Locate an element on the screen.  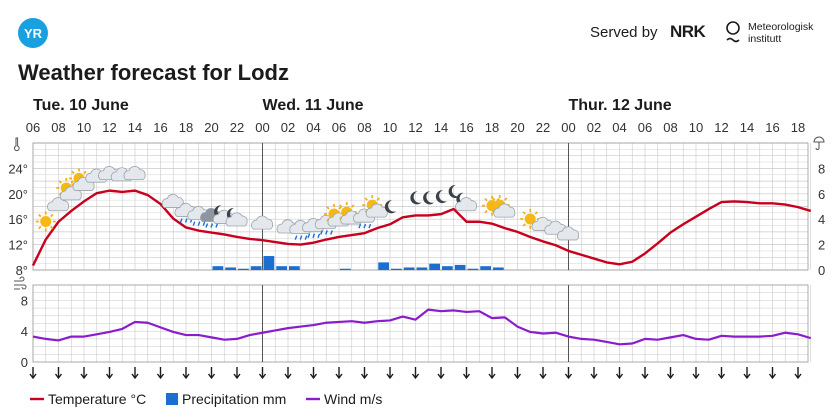
nrk-logo: NRK is located at coordinates (688, 31).